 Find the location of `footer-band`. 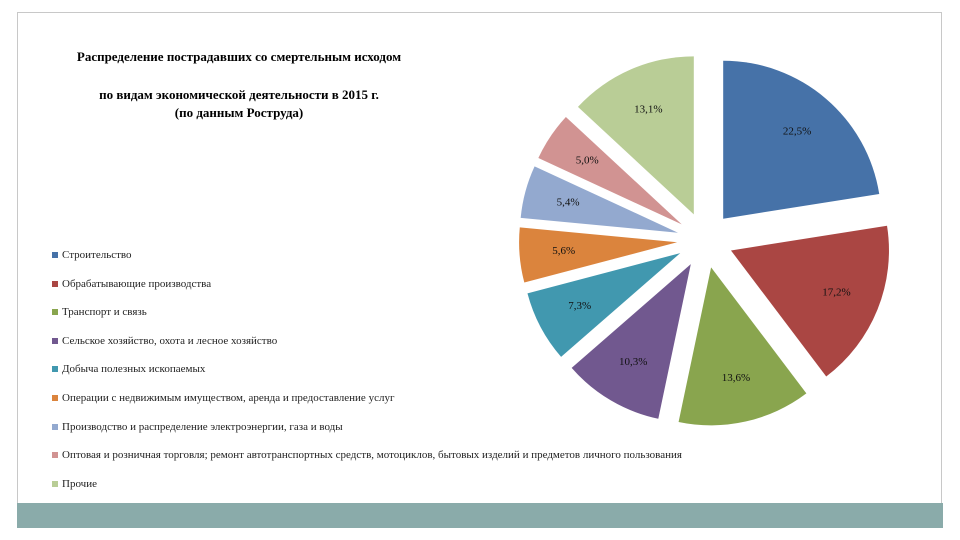

footer-band is located at coordinates (480, 515).